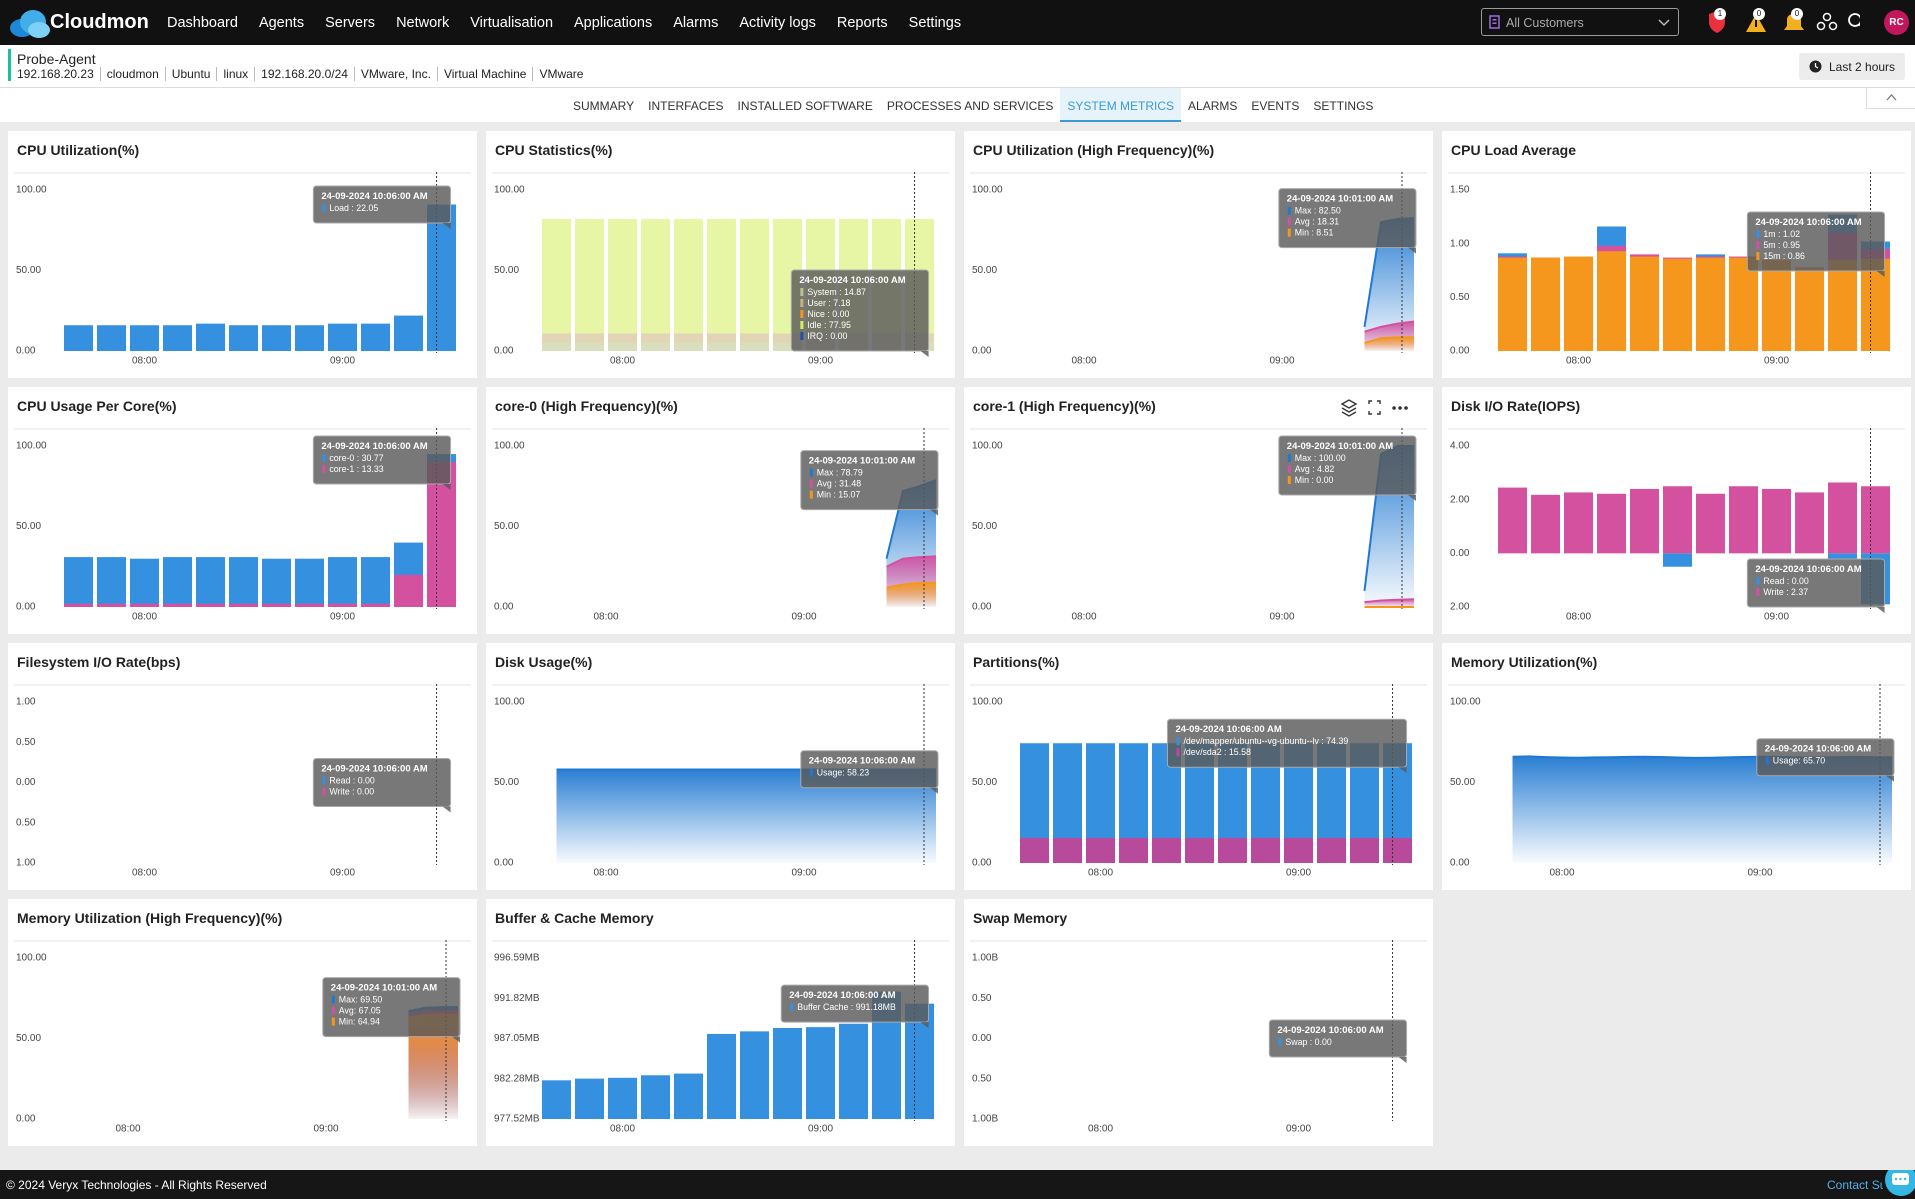 The image size is (1915, 1199). Describe the element at coordinates (1890, 98) in the screenshot. I see `collapse-button` at that location.